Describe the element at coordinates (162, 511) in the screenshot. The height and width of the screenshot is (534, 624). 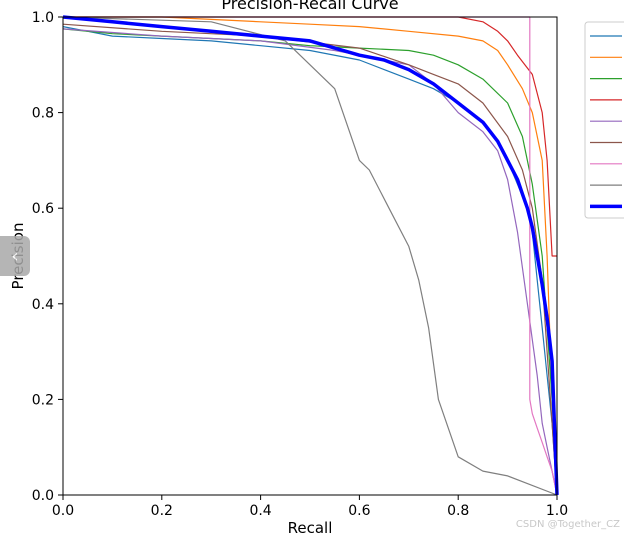
I see `x-tick-label: 0.2` at that location.